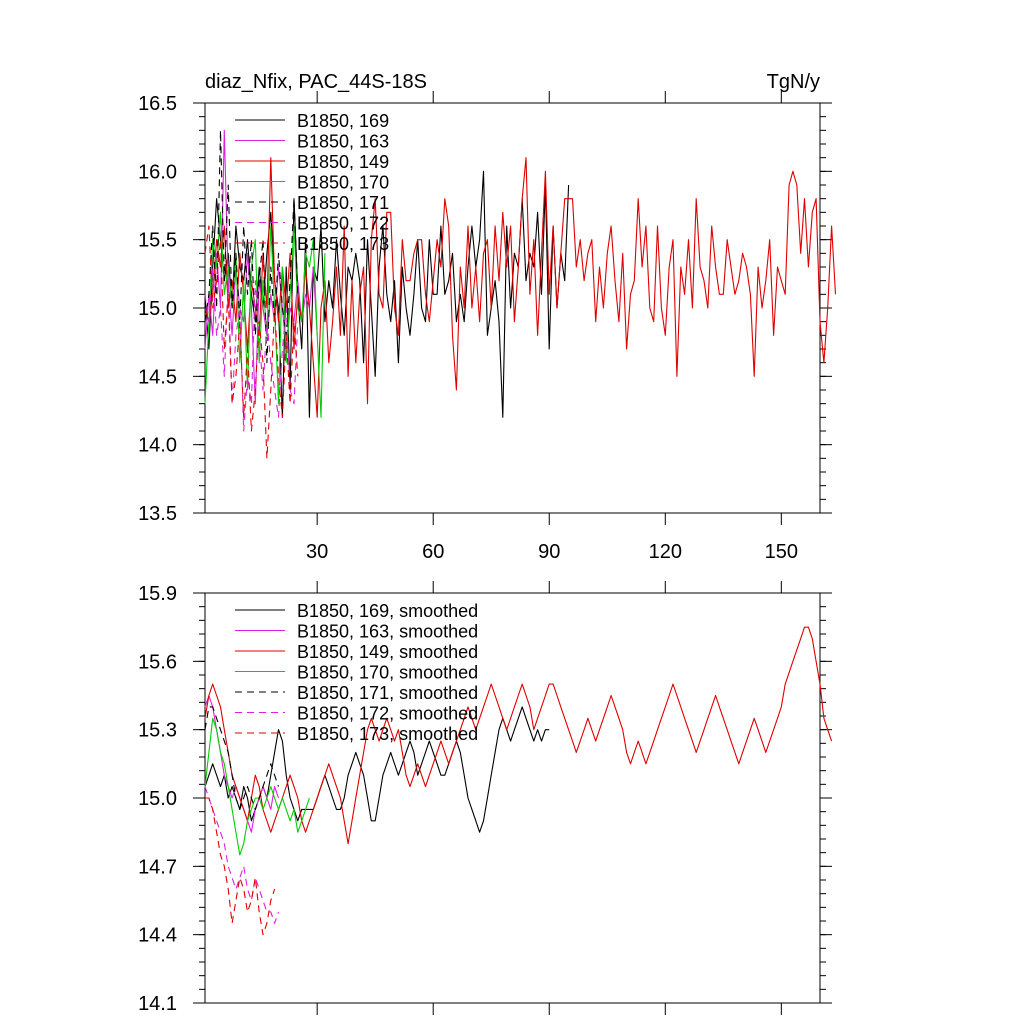 The width and height of the screenshot is (1024, 1024). What do you see at coordinates (387, 714) in the screenshot?
I see `legend-label: B1850, 172, smoothed` at bounding box center [387, 714].